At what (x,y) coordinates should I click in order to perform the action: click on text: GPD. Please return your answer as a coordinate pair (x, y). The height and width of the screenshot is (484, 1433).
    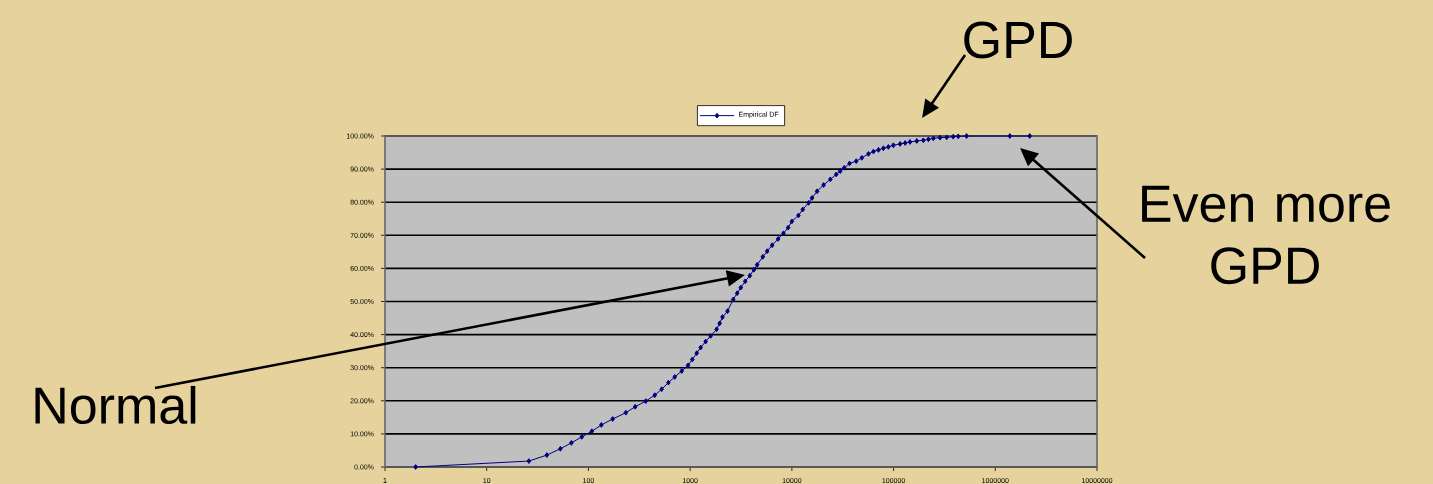
    Looking at the image, I should click on (1018, 40).